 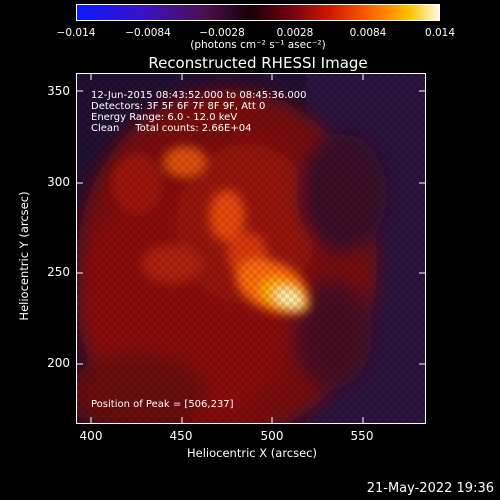 What do you see at coordinates (258, 63) in the screenshot?
I see `image-title: Reconstructed RHESSI Image` at bounding box center [258, 63].